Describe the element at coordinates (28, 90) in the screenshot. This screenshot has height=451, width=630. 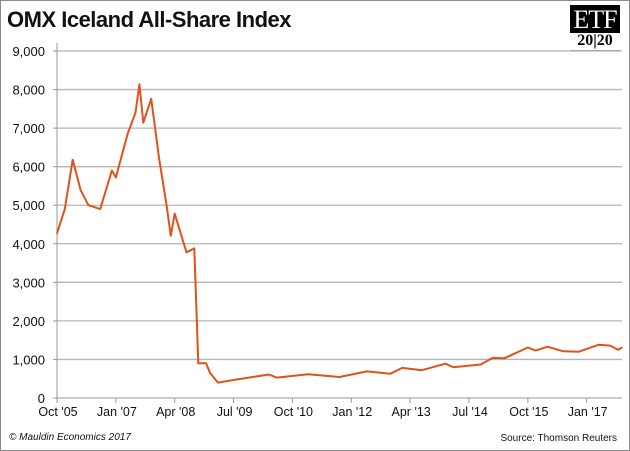
I see `y-tick-label: 8,000` at that location.